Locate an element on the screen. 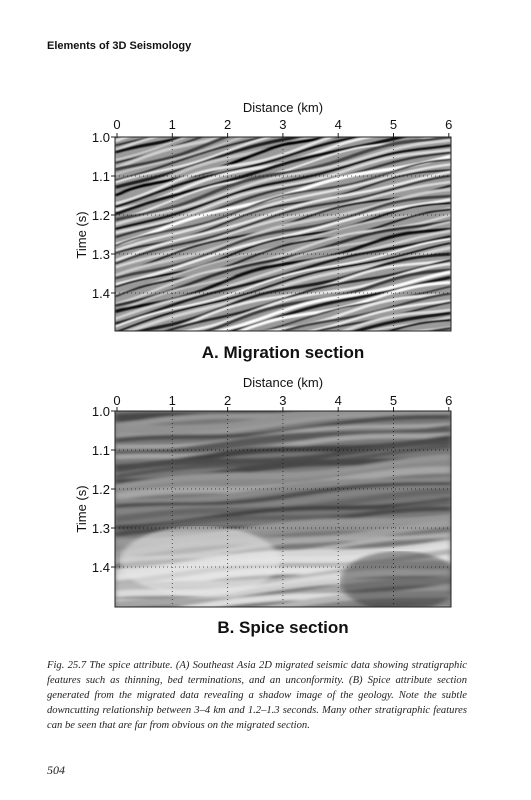 The image size is (531, 800). dark-zone is located at coordinates (395, 579).